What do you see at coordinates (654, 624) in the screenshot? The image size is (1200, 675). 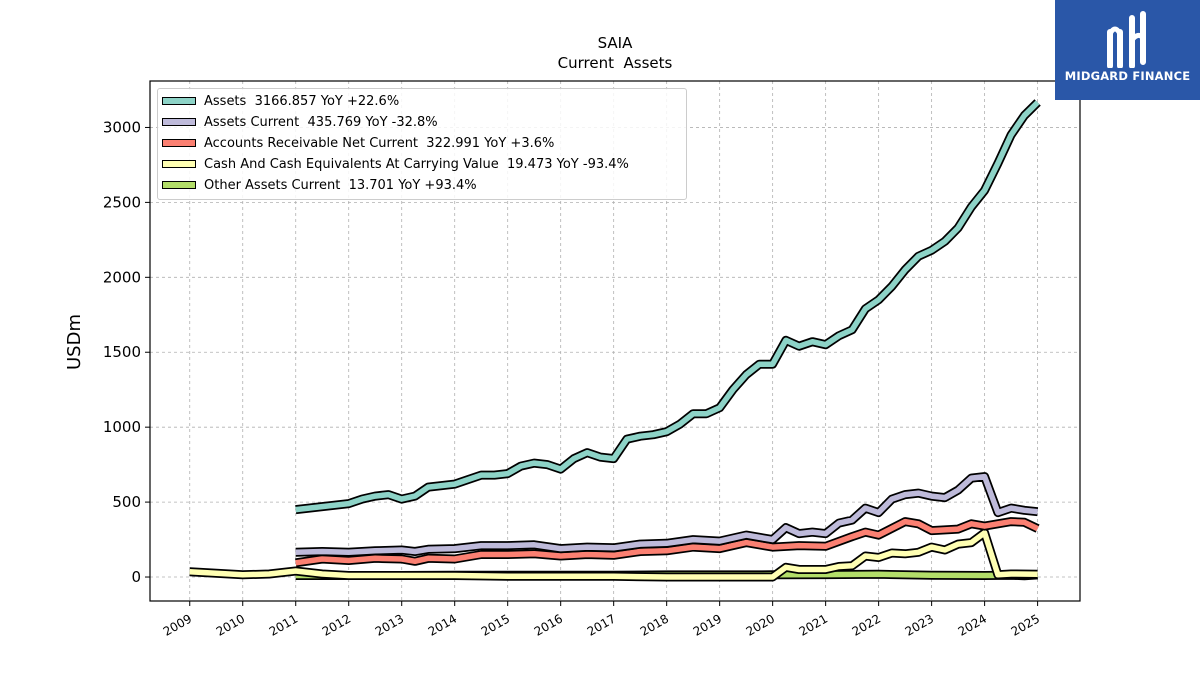 I see `x-tick-label: 2018` at bounding box center [654, 624].